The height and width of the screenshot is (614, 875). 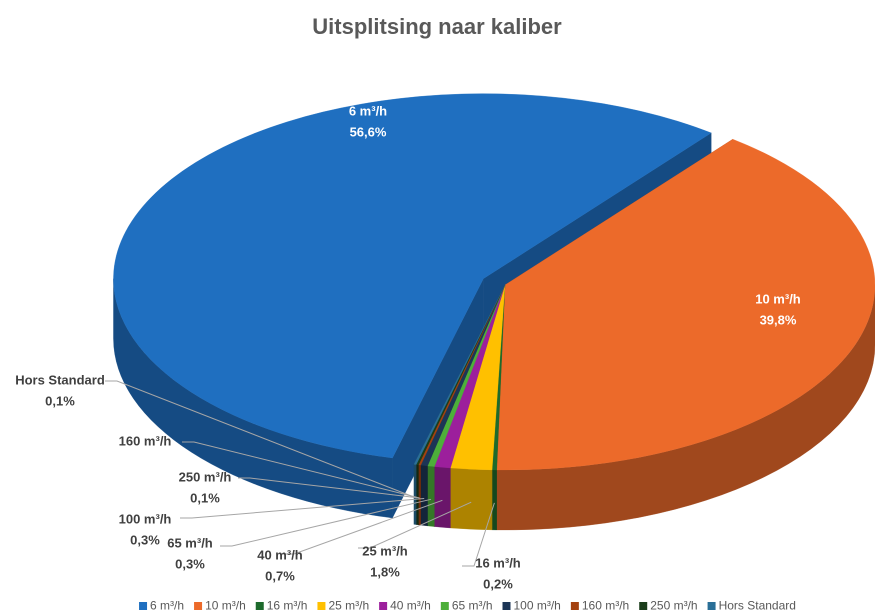 I want to click on legend-label: 6 m³/h, so click(x=167, y=606).